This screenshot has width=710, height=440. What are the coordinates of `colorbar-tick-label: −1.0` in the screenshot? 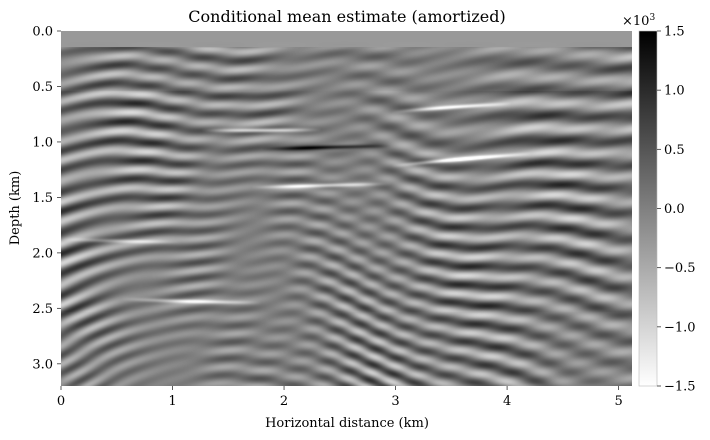 It's located at (680, 327).